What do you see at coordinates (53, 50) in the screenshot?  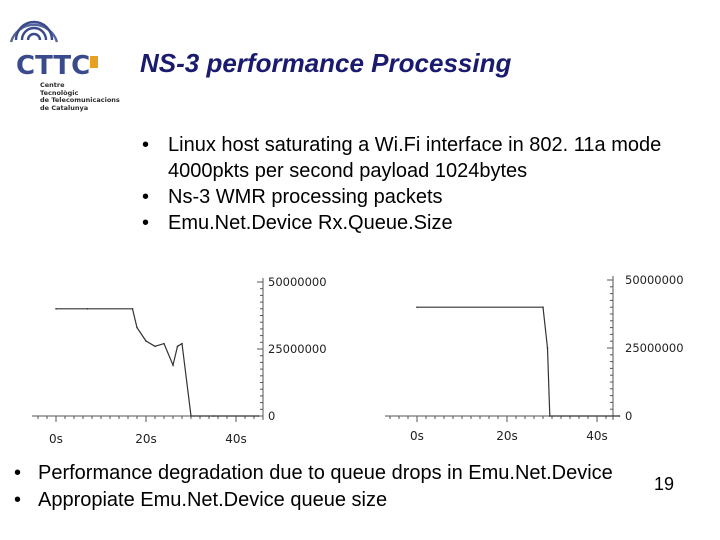 I see `wifi-arcs-icon: CTTC` at bounding box center [53, 50].